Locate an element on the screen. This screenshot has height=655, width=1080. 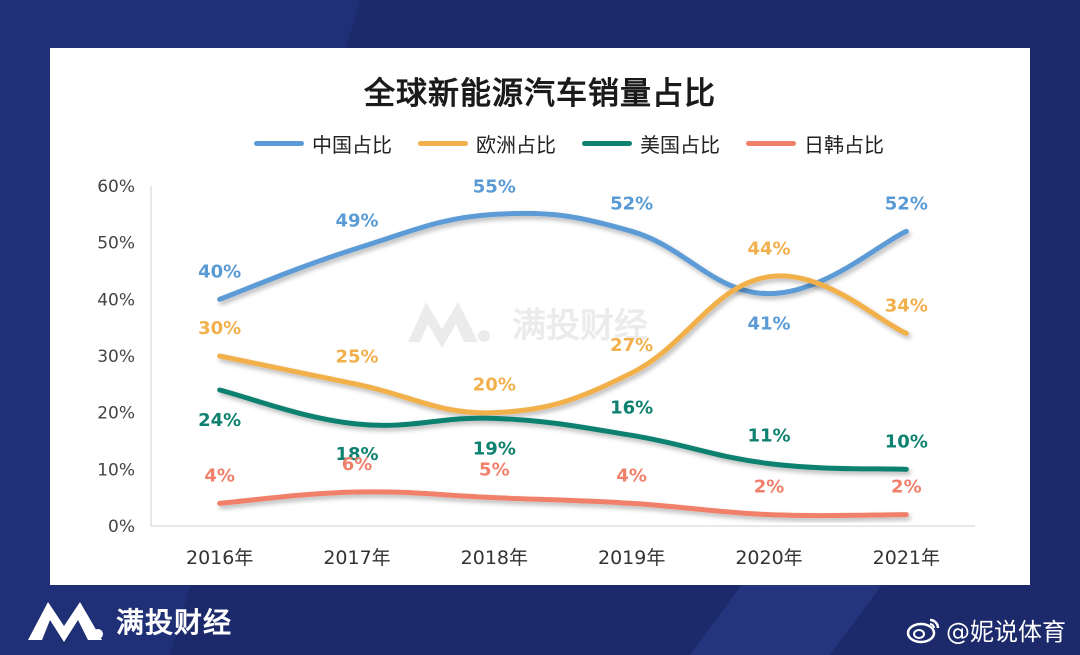
data-label-usa: 16% is located at coordinates (631, 407).